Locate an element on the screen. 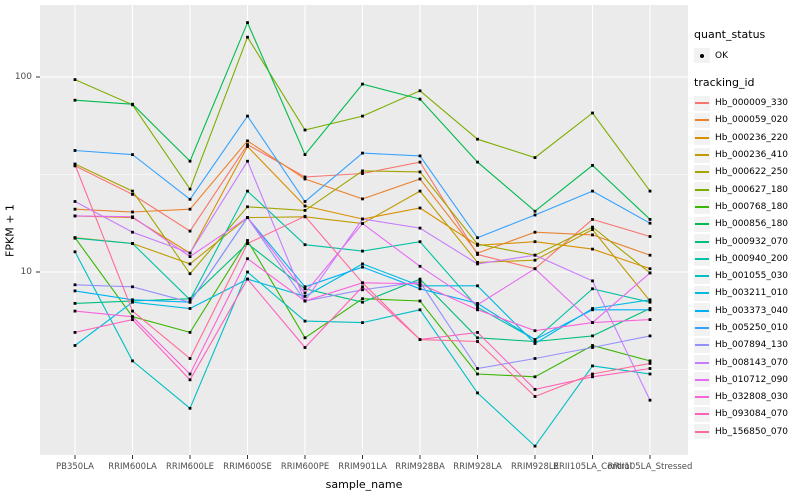 This screenshot has height=500, width=800. legend-item-Hb_000236_410: Hb_000236_410 is located at coordinates (747, 155).